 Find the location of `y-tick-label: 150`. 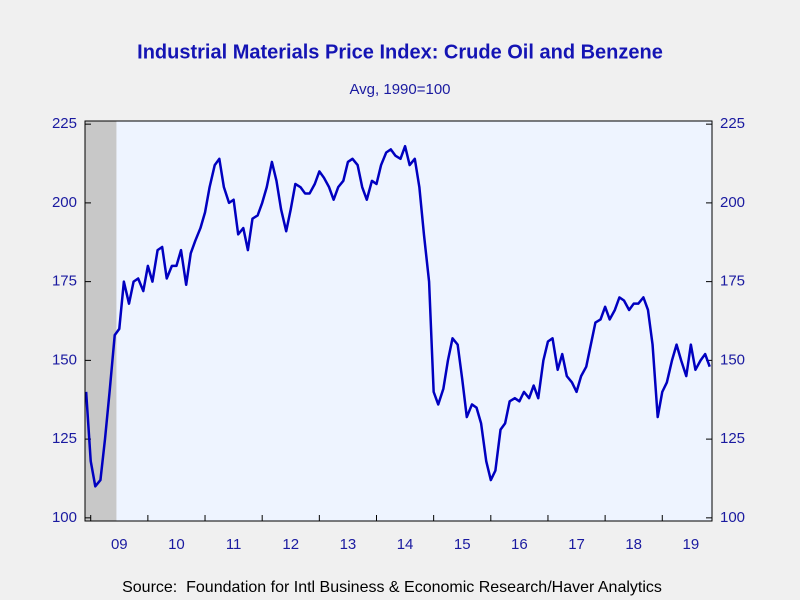

y-tick-label: 150 is located at coordinates (64, 359).